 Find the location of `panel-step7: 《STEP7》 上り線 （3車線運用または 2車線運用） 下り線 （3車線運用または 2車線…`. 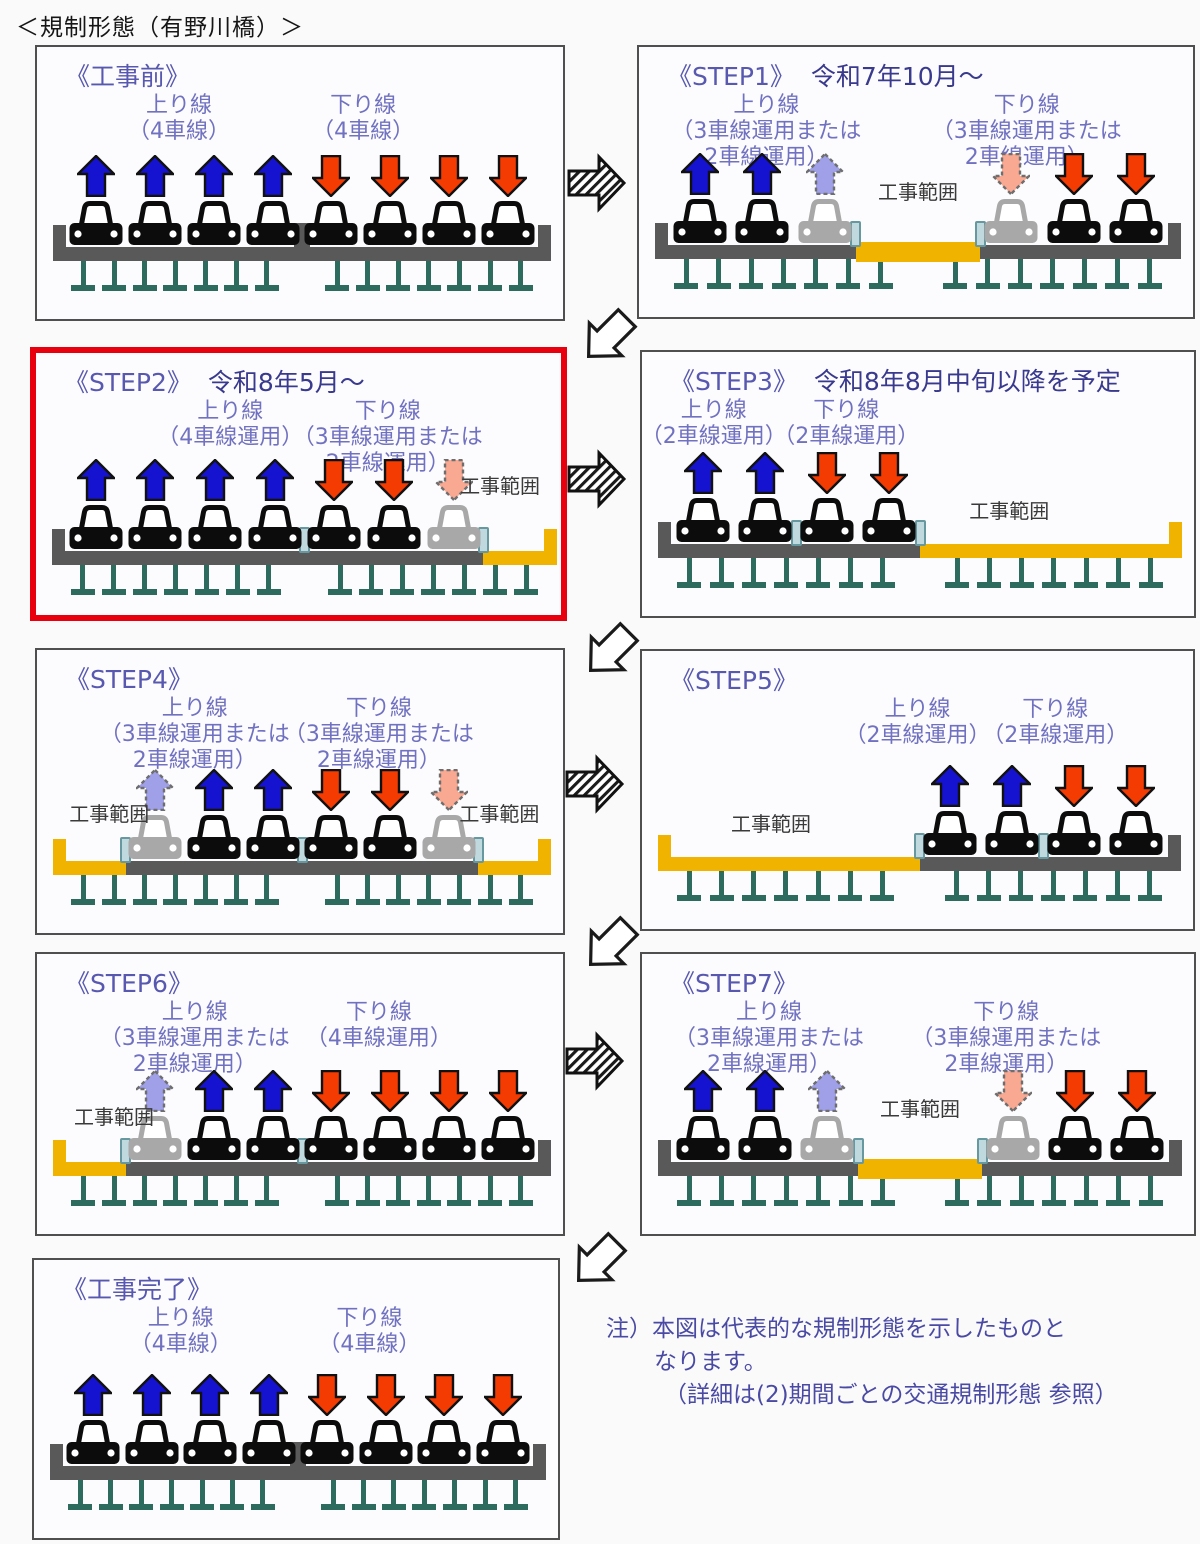

panel-step7: 《STEP7》 上り線 （3車線運用または 2車線運用） 下り線 （3車線運用または 2車線… is located at coordinates (918, 1094).